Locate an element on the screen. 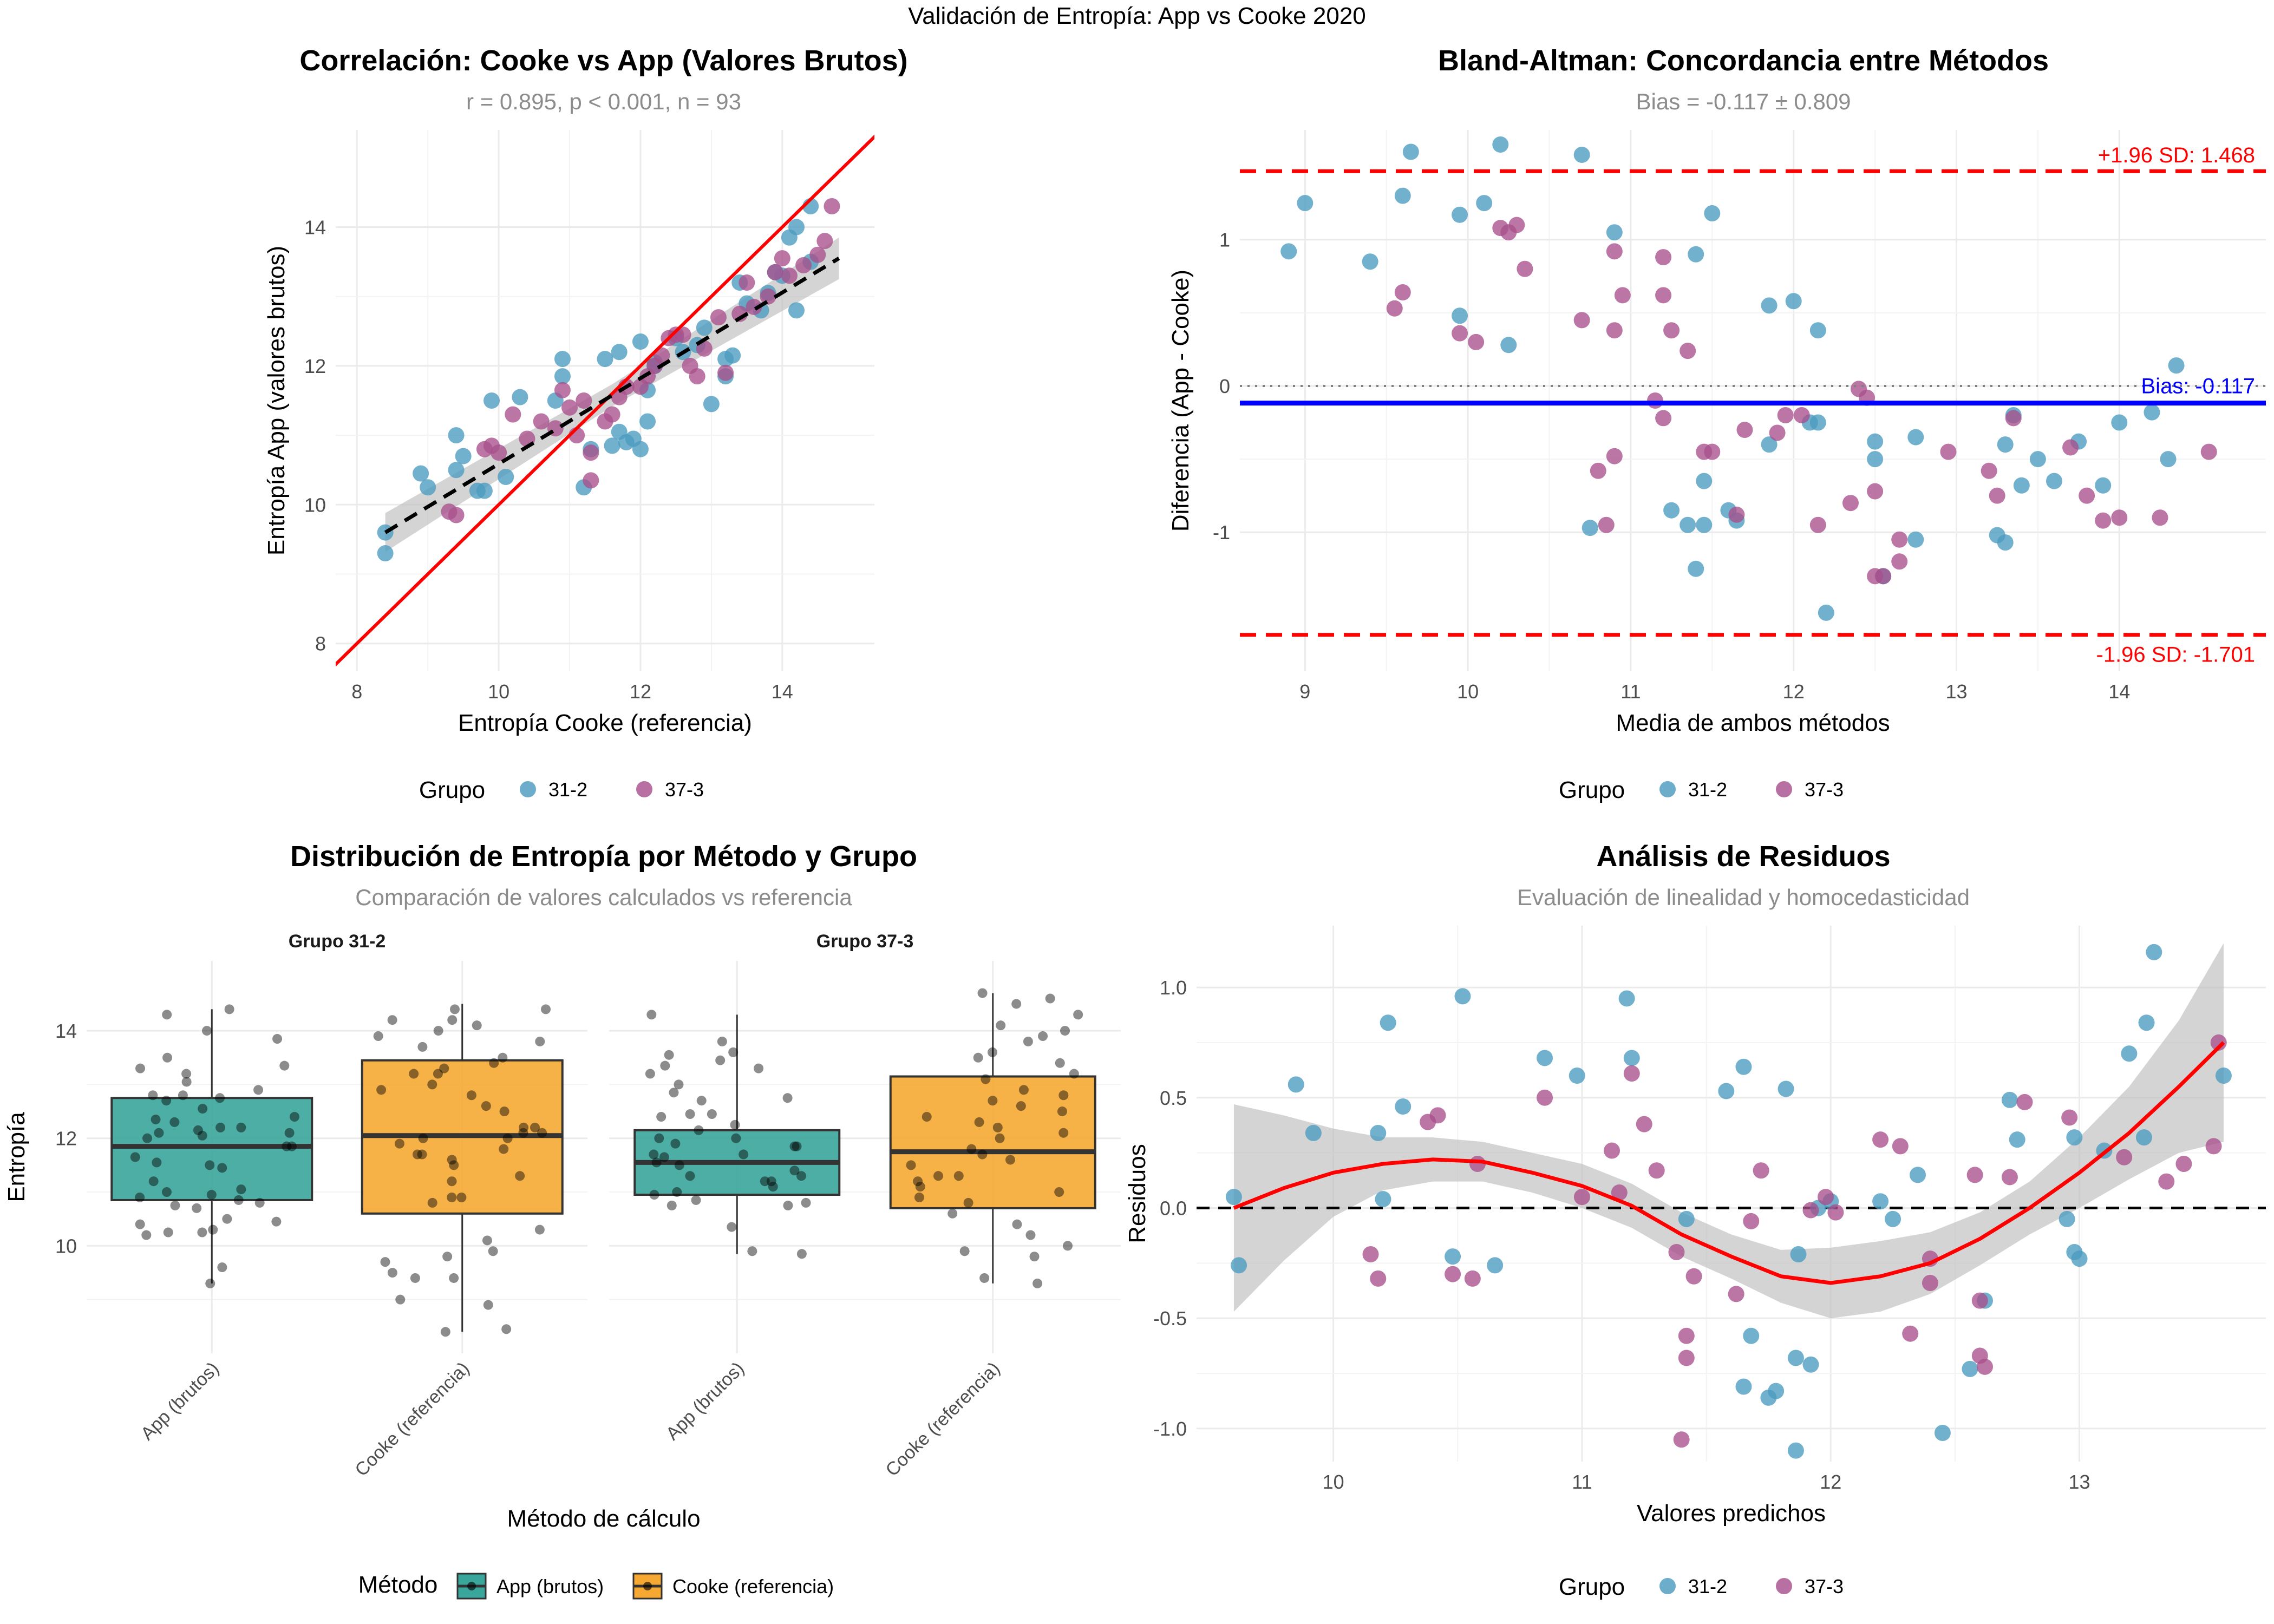 The image size is (2274, 1624). corr-ytick-0: 8 is located at coordinates (321, 644).